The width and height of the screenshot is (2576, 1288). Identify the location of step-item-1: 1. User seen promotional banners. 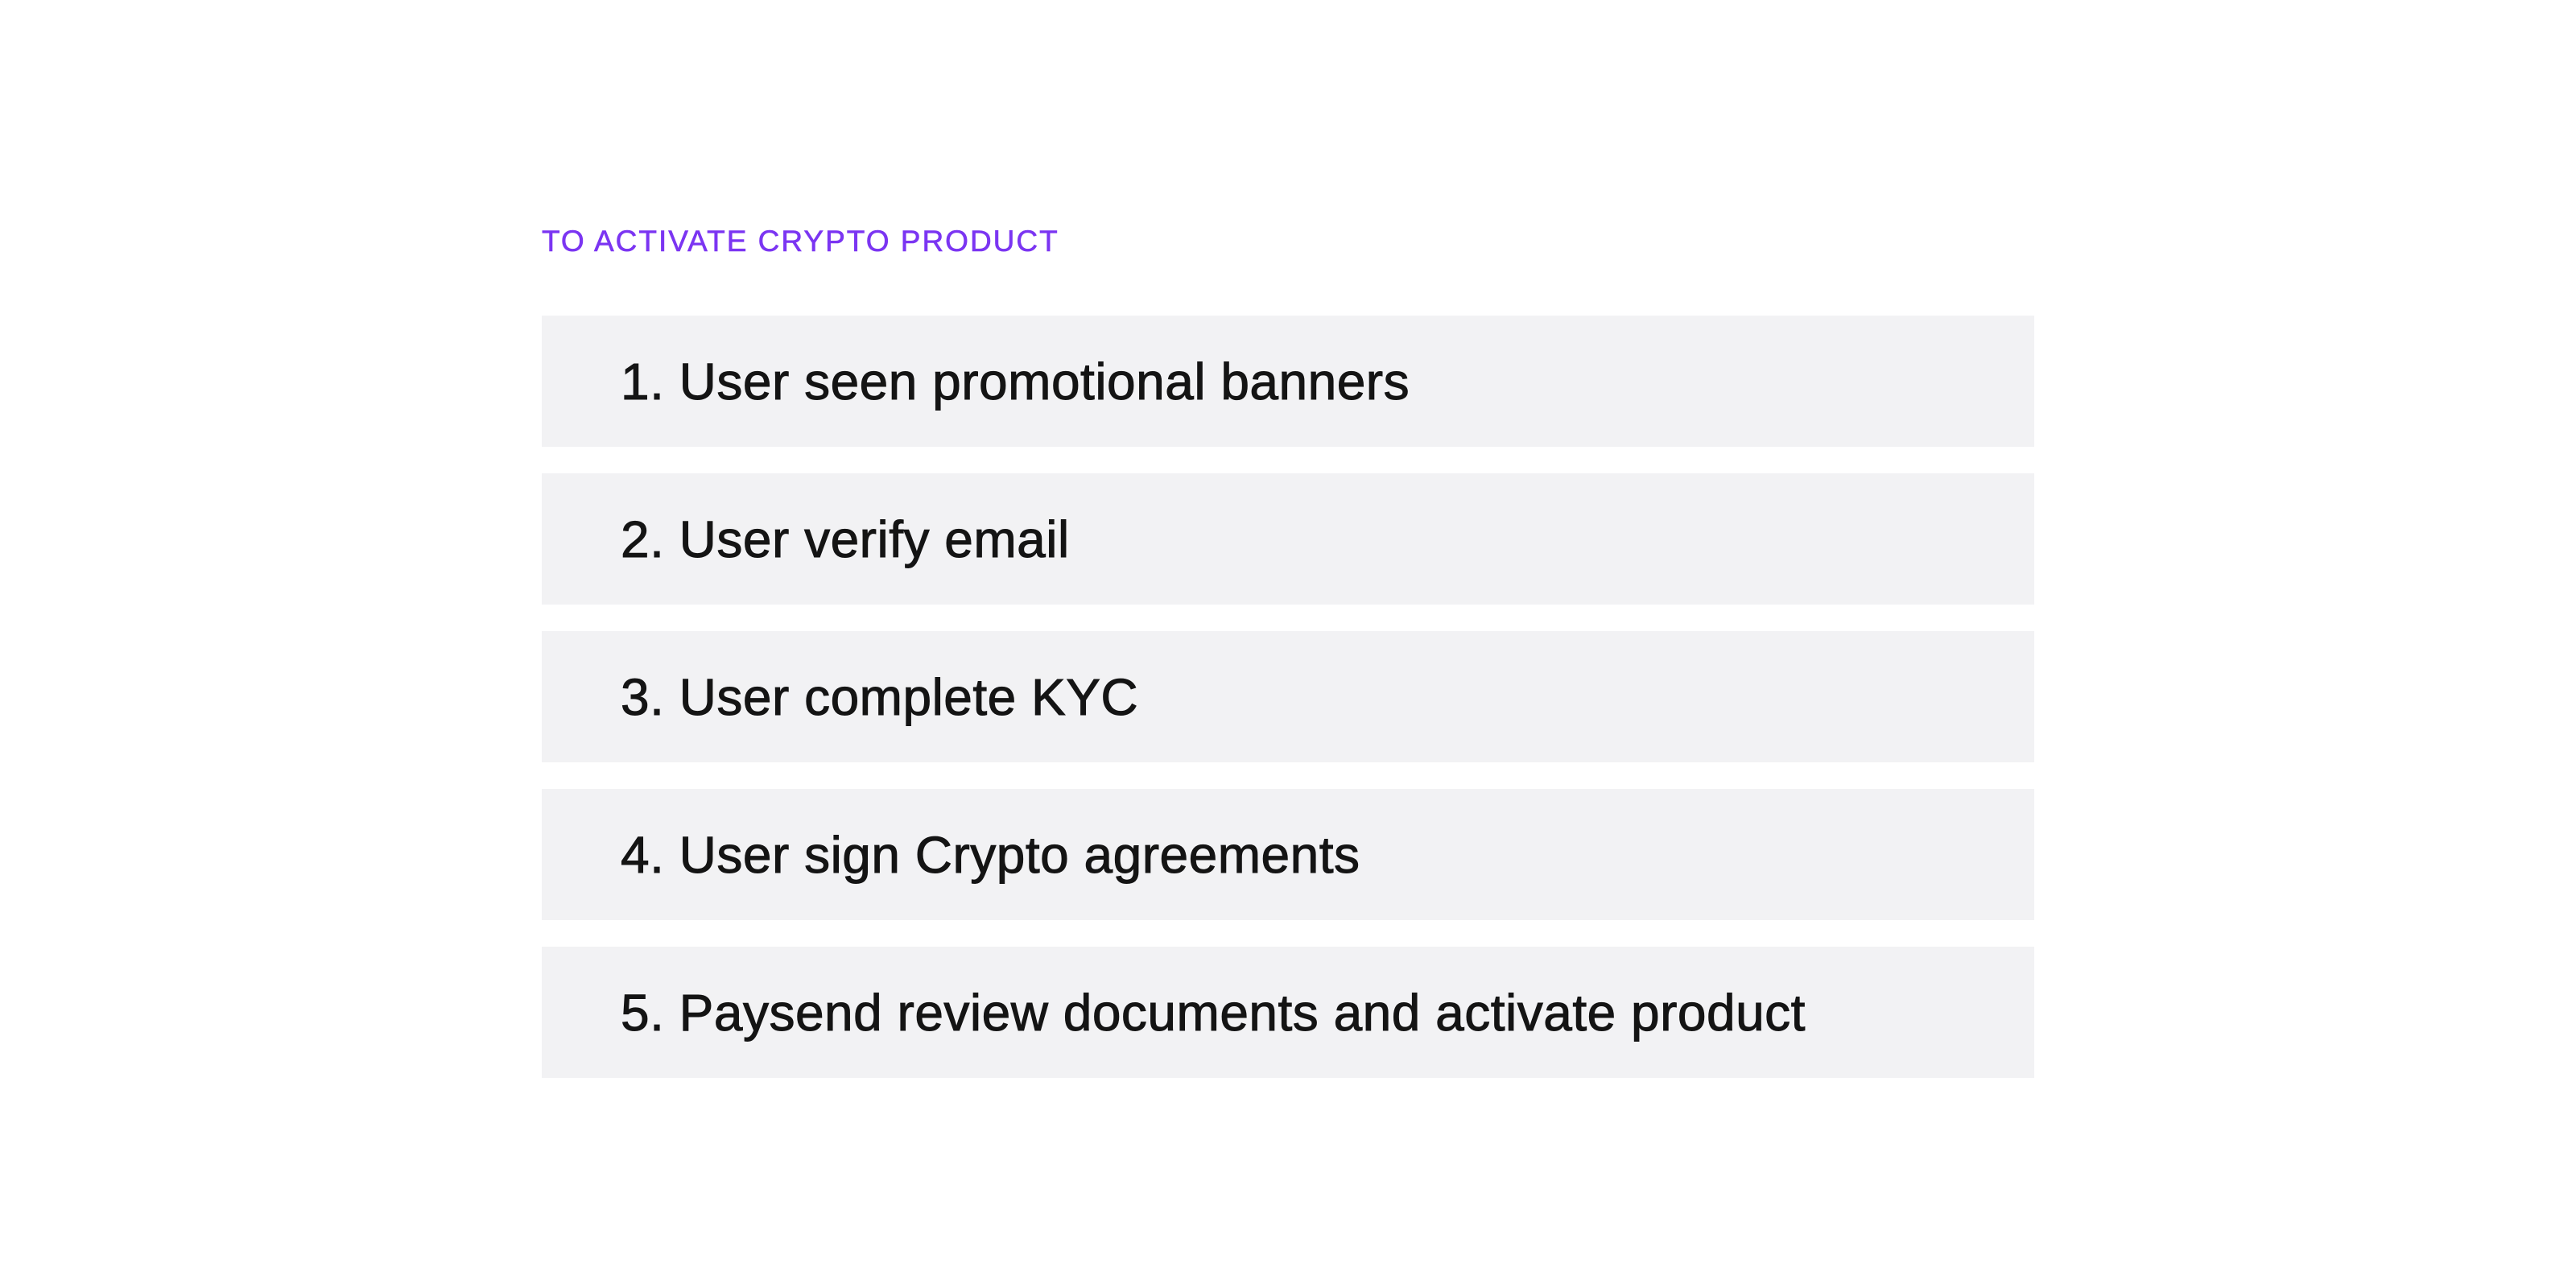
(1288, 381).